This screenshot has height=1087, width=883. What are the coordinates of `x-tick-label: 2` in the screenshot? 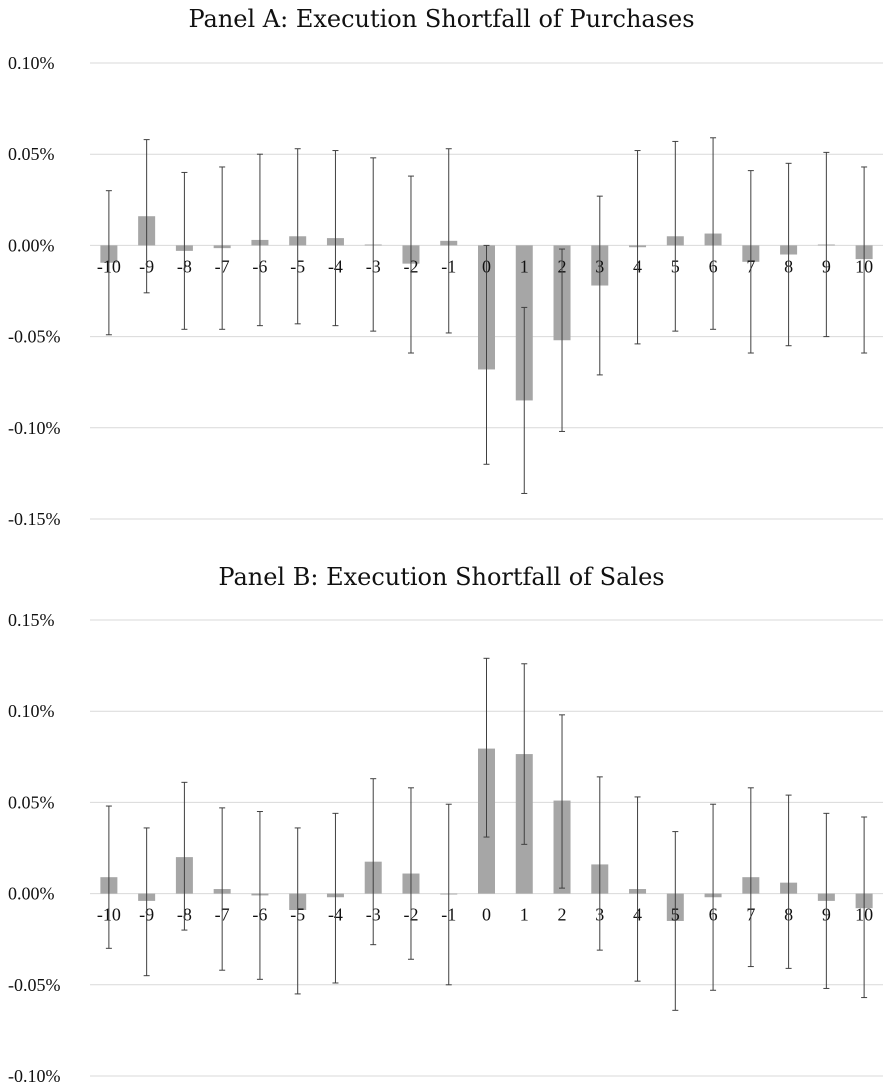 It's located at (562, 915).